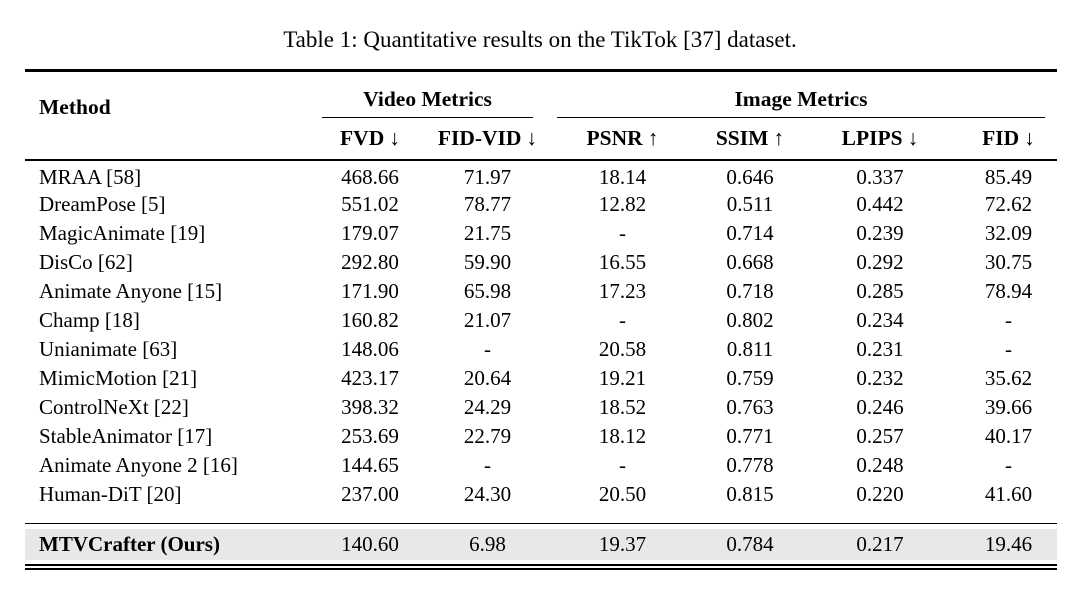 Image resolution: width=1080 pixels, height=600 pixels. Describe the element at coordinates (1008, 262) in the screenshot. I see `metric-cell: 30.75` at that location.